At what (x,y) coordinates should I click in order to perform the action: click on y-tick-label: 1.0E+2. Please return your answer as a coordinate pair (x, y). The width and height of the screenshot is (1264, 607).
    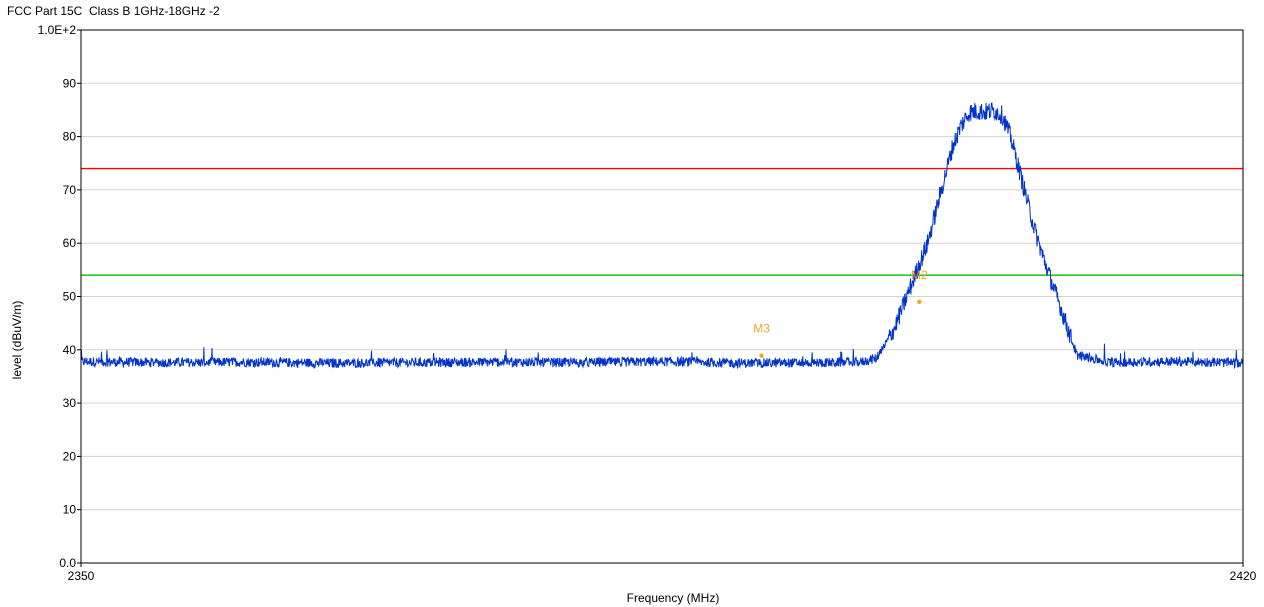
    Looking at the image, I should click on (57, 30).